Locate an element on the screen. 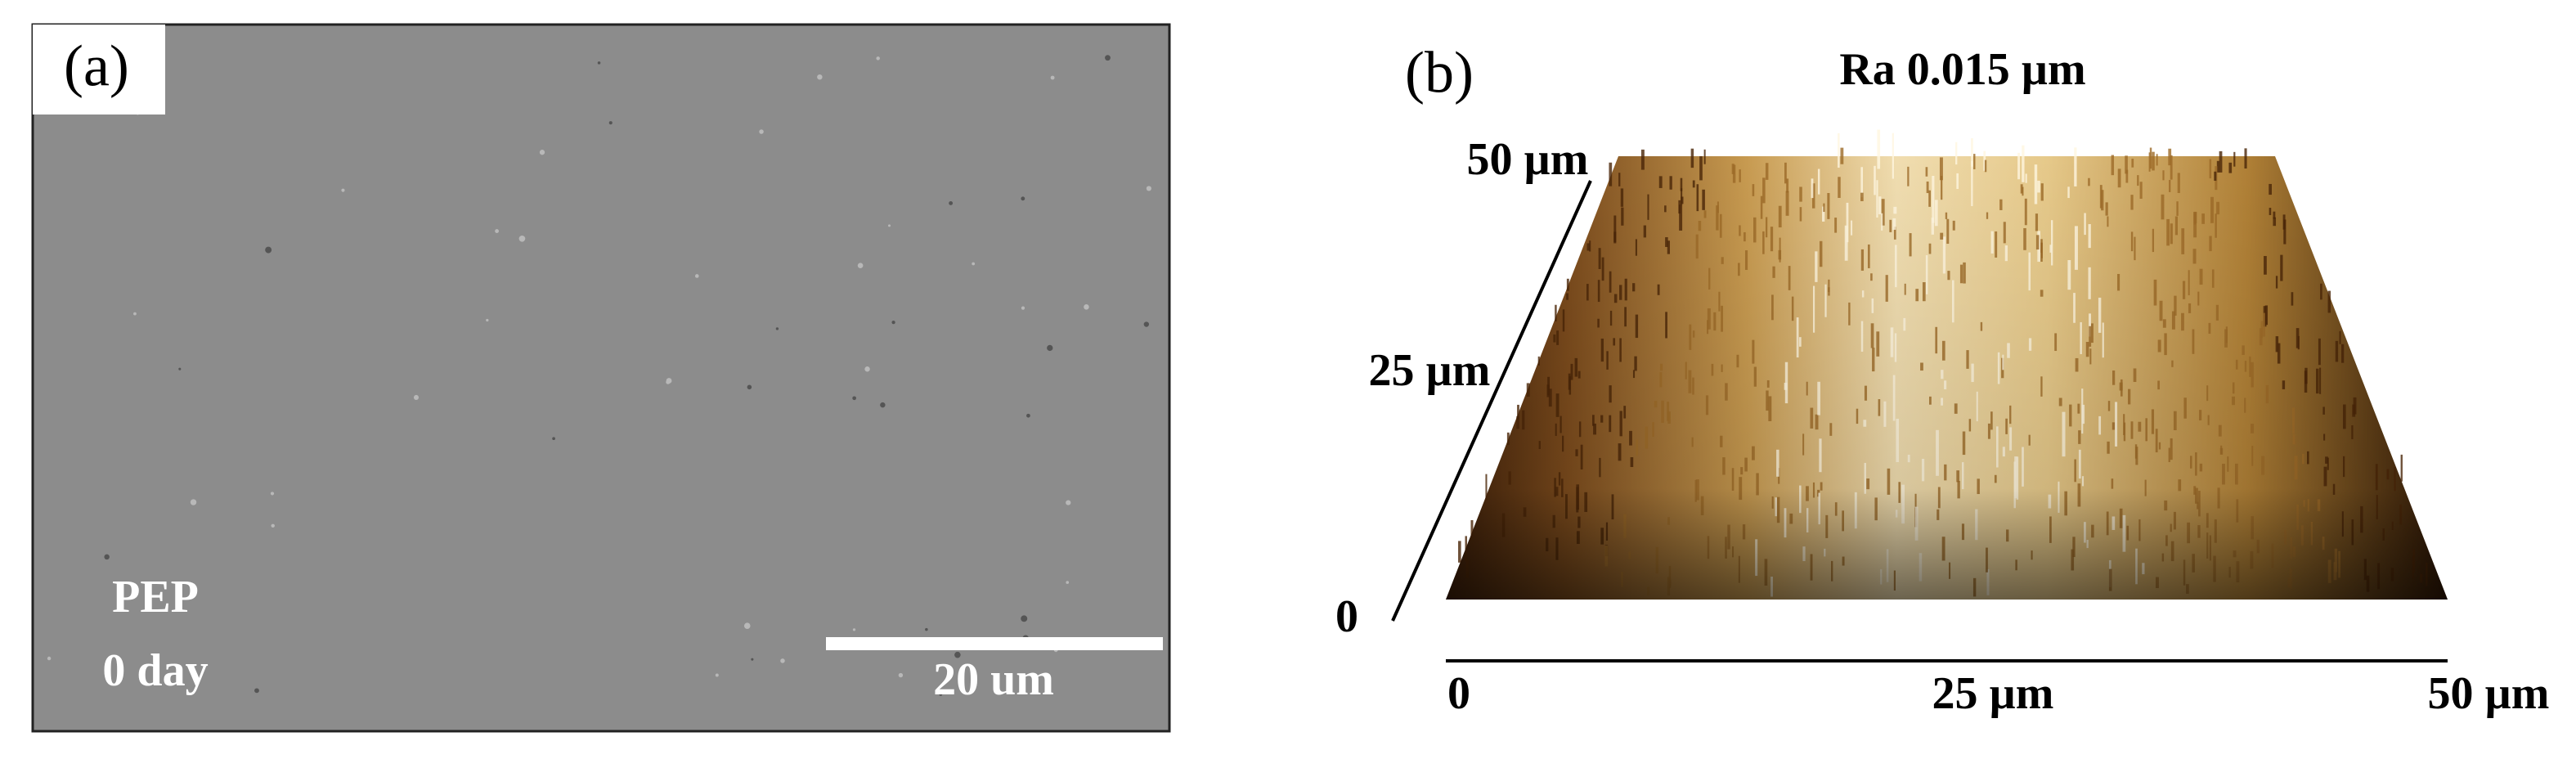 This screenshot has height=768, width=2576. label-box is located at coordinates (99, 70).